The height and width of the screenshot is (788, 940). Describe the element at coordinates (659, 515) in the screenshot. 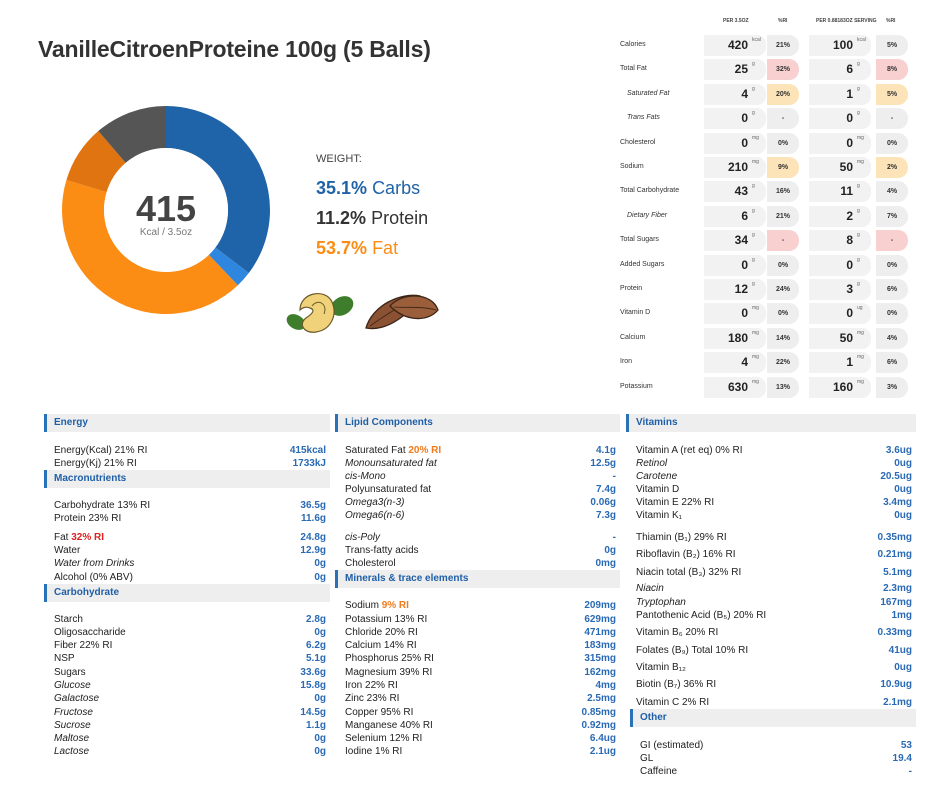

I see `nutrient-name: Vitamin K₁` at that location.